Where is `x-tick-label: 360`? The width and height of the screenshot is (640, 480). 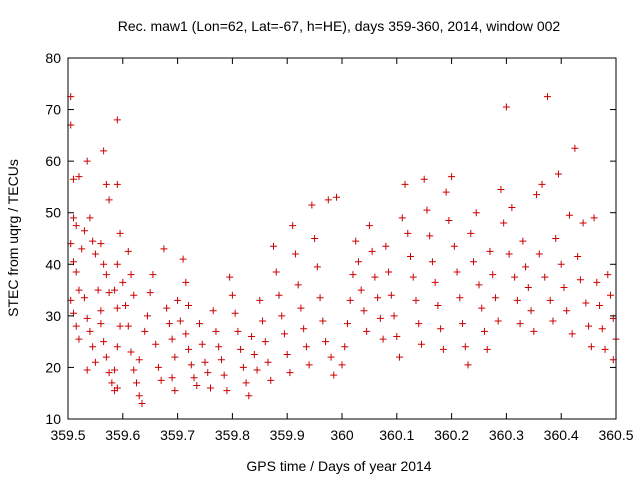 x-tick-label: 360 is located at coordinates (342, 435).